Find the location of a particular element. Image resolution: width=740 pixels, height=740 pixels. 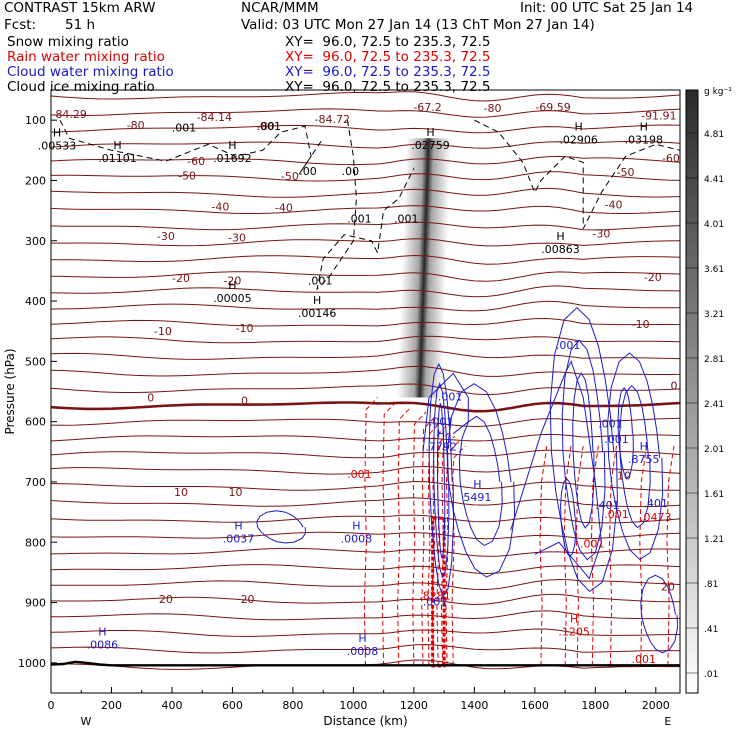

maximum-value: .01101 is located at coordinates (117, 158).